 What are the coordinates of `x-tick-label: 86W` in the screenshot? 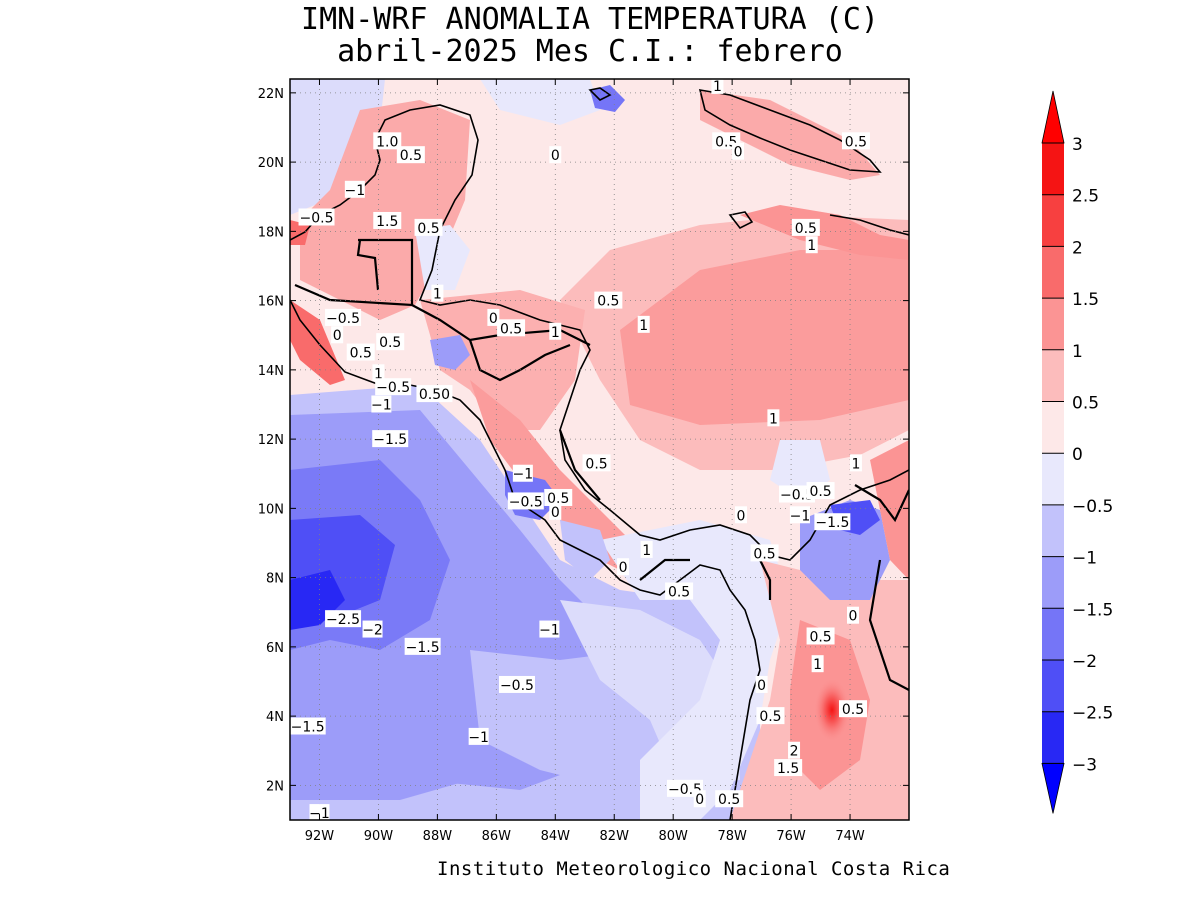 It's located at (497, 836).